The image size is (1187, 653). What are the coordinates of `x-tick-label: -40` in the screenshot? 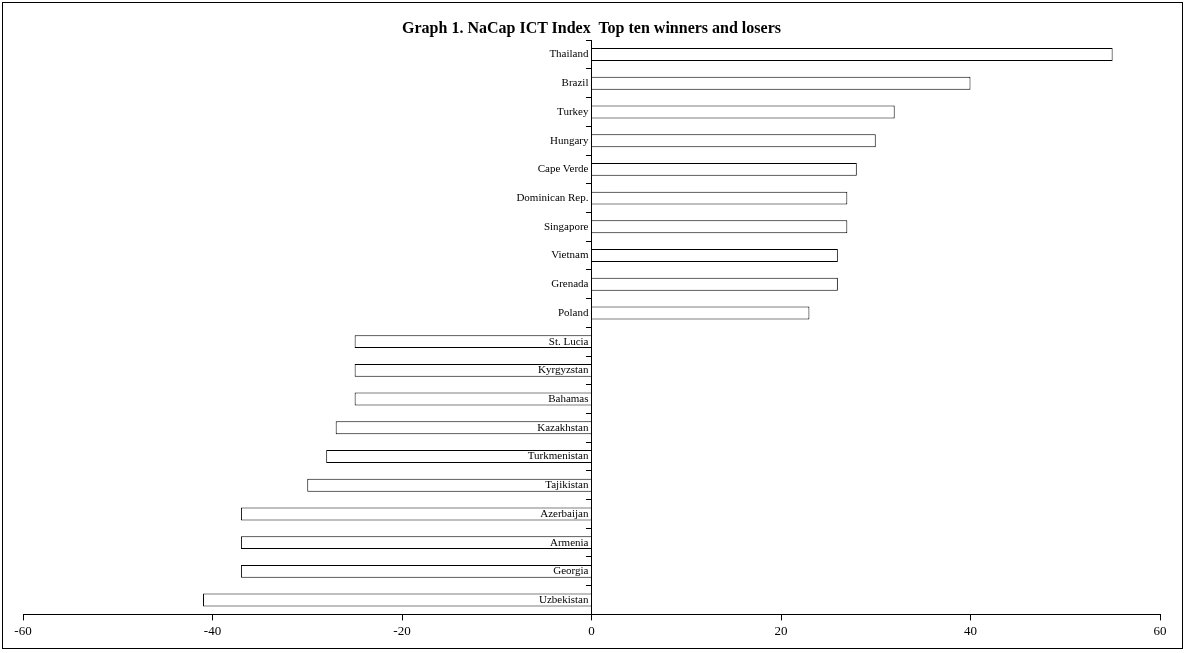 It's located at (212, 630).